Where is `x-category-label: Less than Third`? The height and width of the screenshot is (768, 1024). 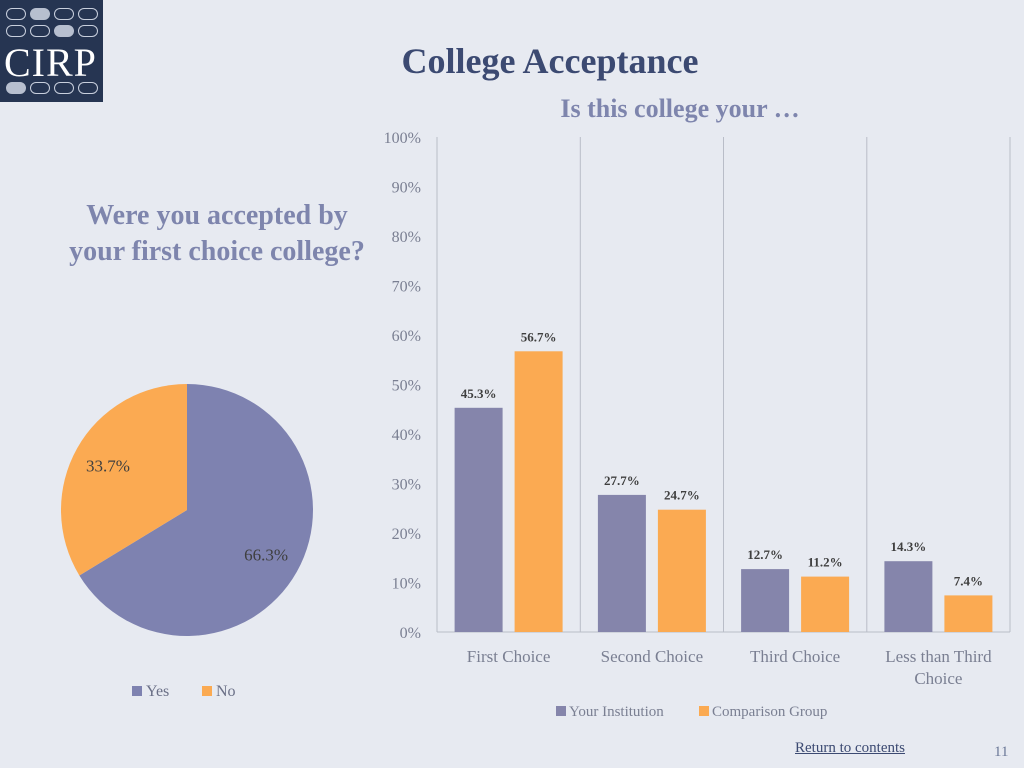
x-category-label: Less than Third is located at coordinates (938, 656).